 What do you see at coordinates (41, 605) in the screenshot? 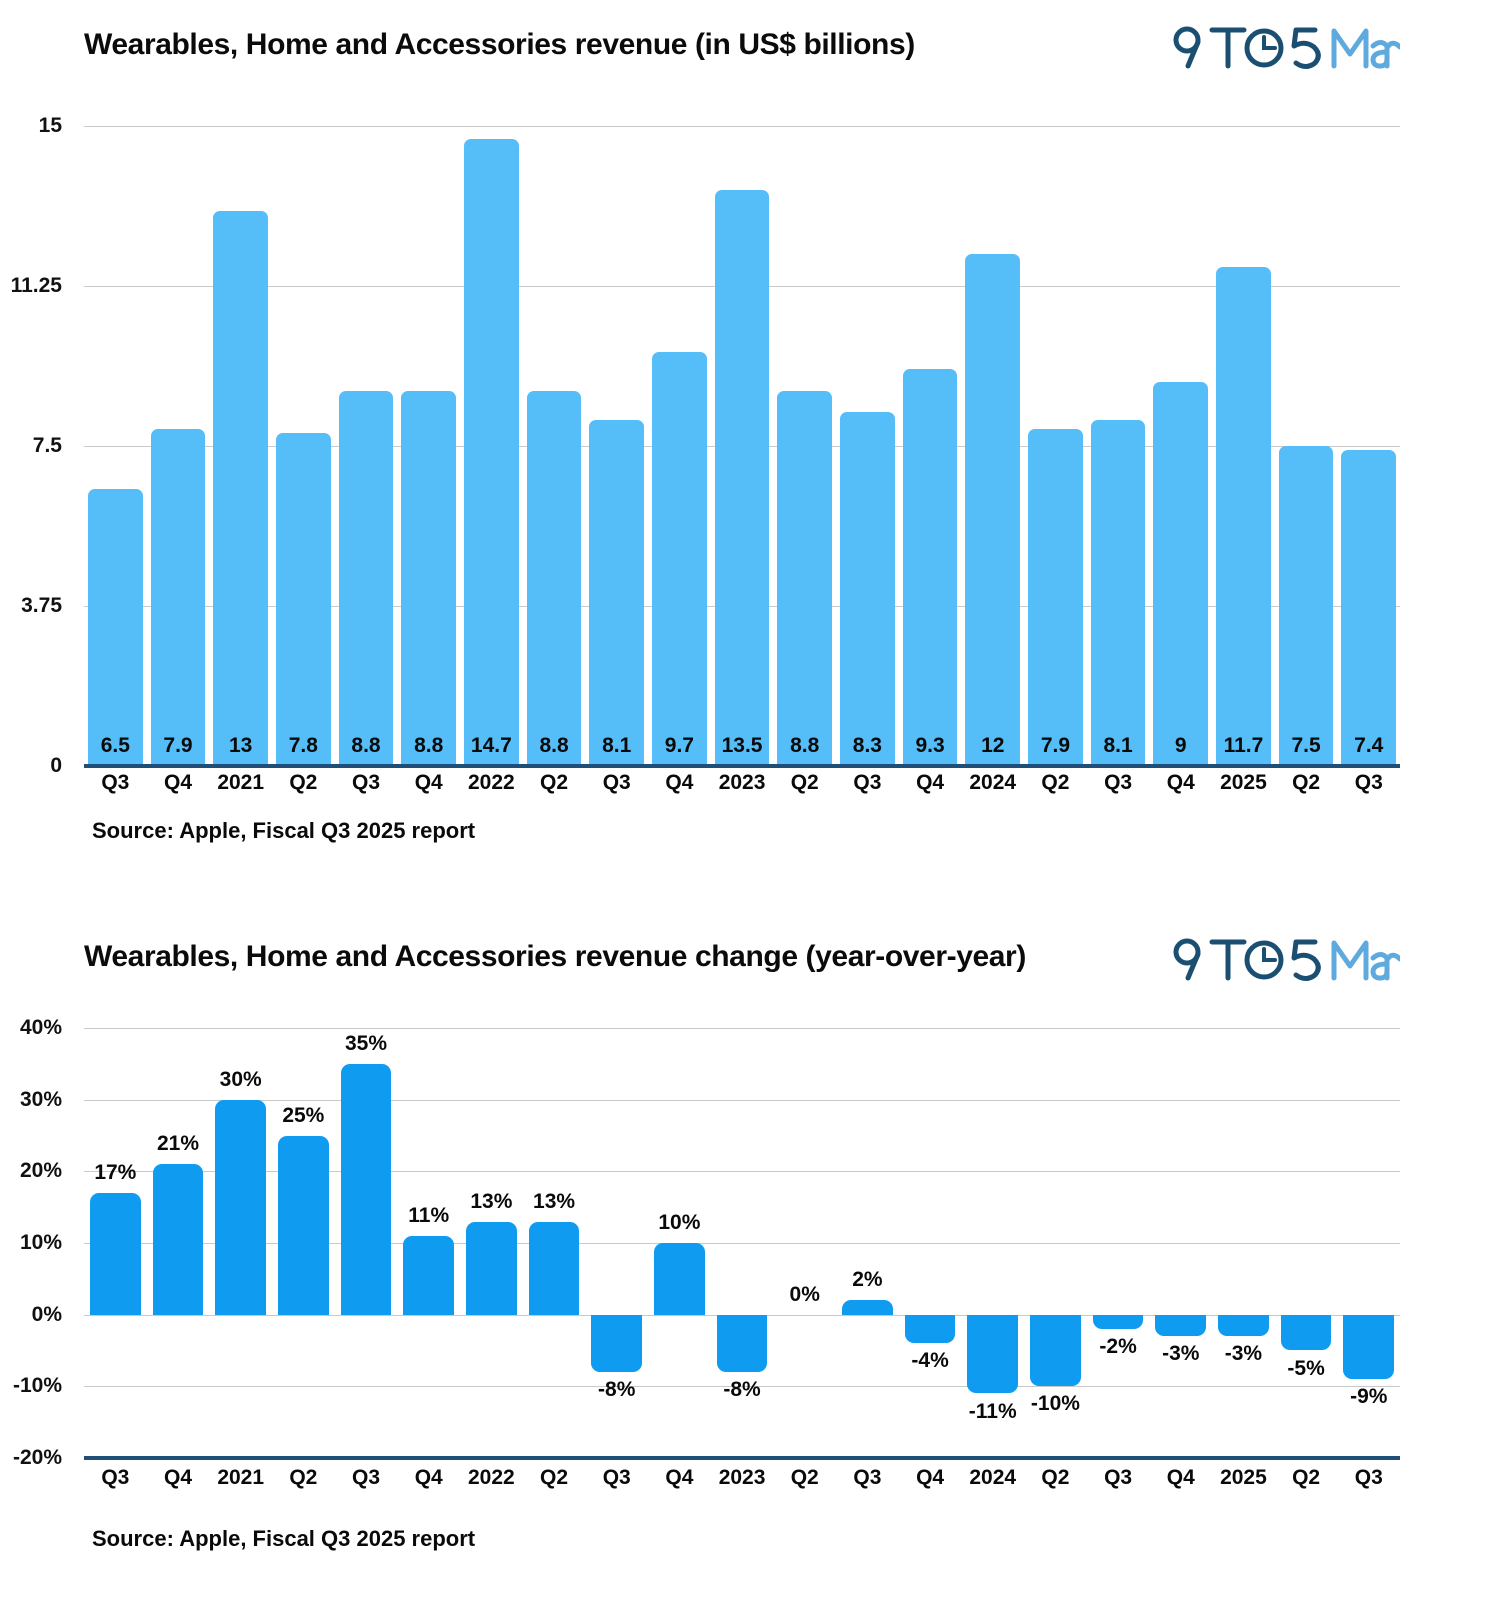
I see `y-axis-tick-label: 3.75` at bounding box center [41, 605].